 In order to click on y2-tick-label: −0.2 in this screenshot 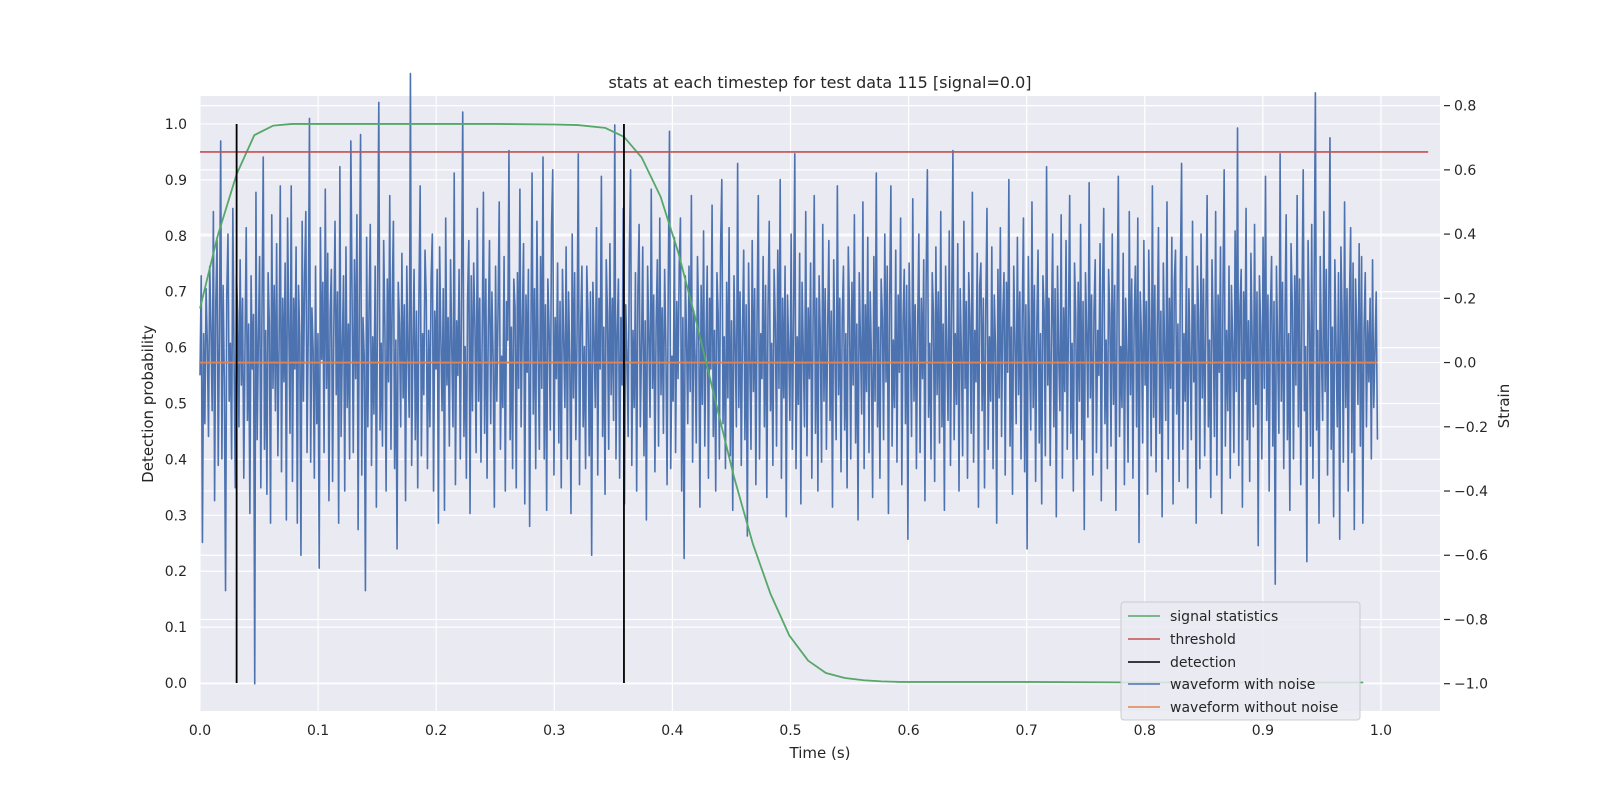, I will do `click(1471, 428)`.